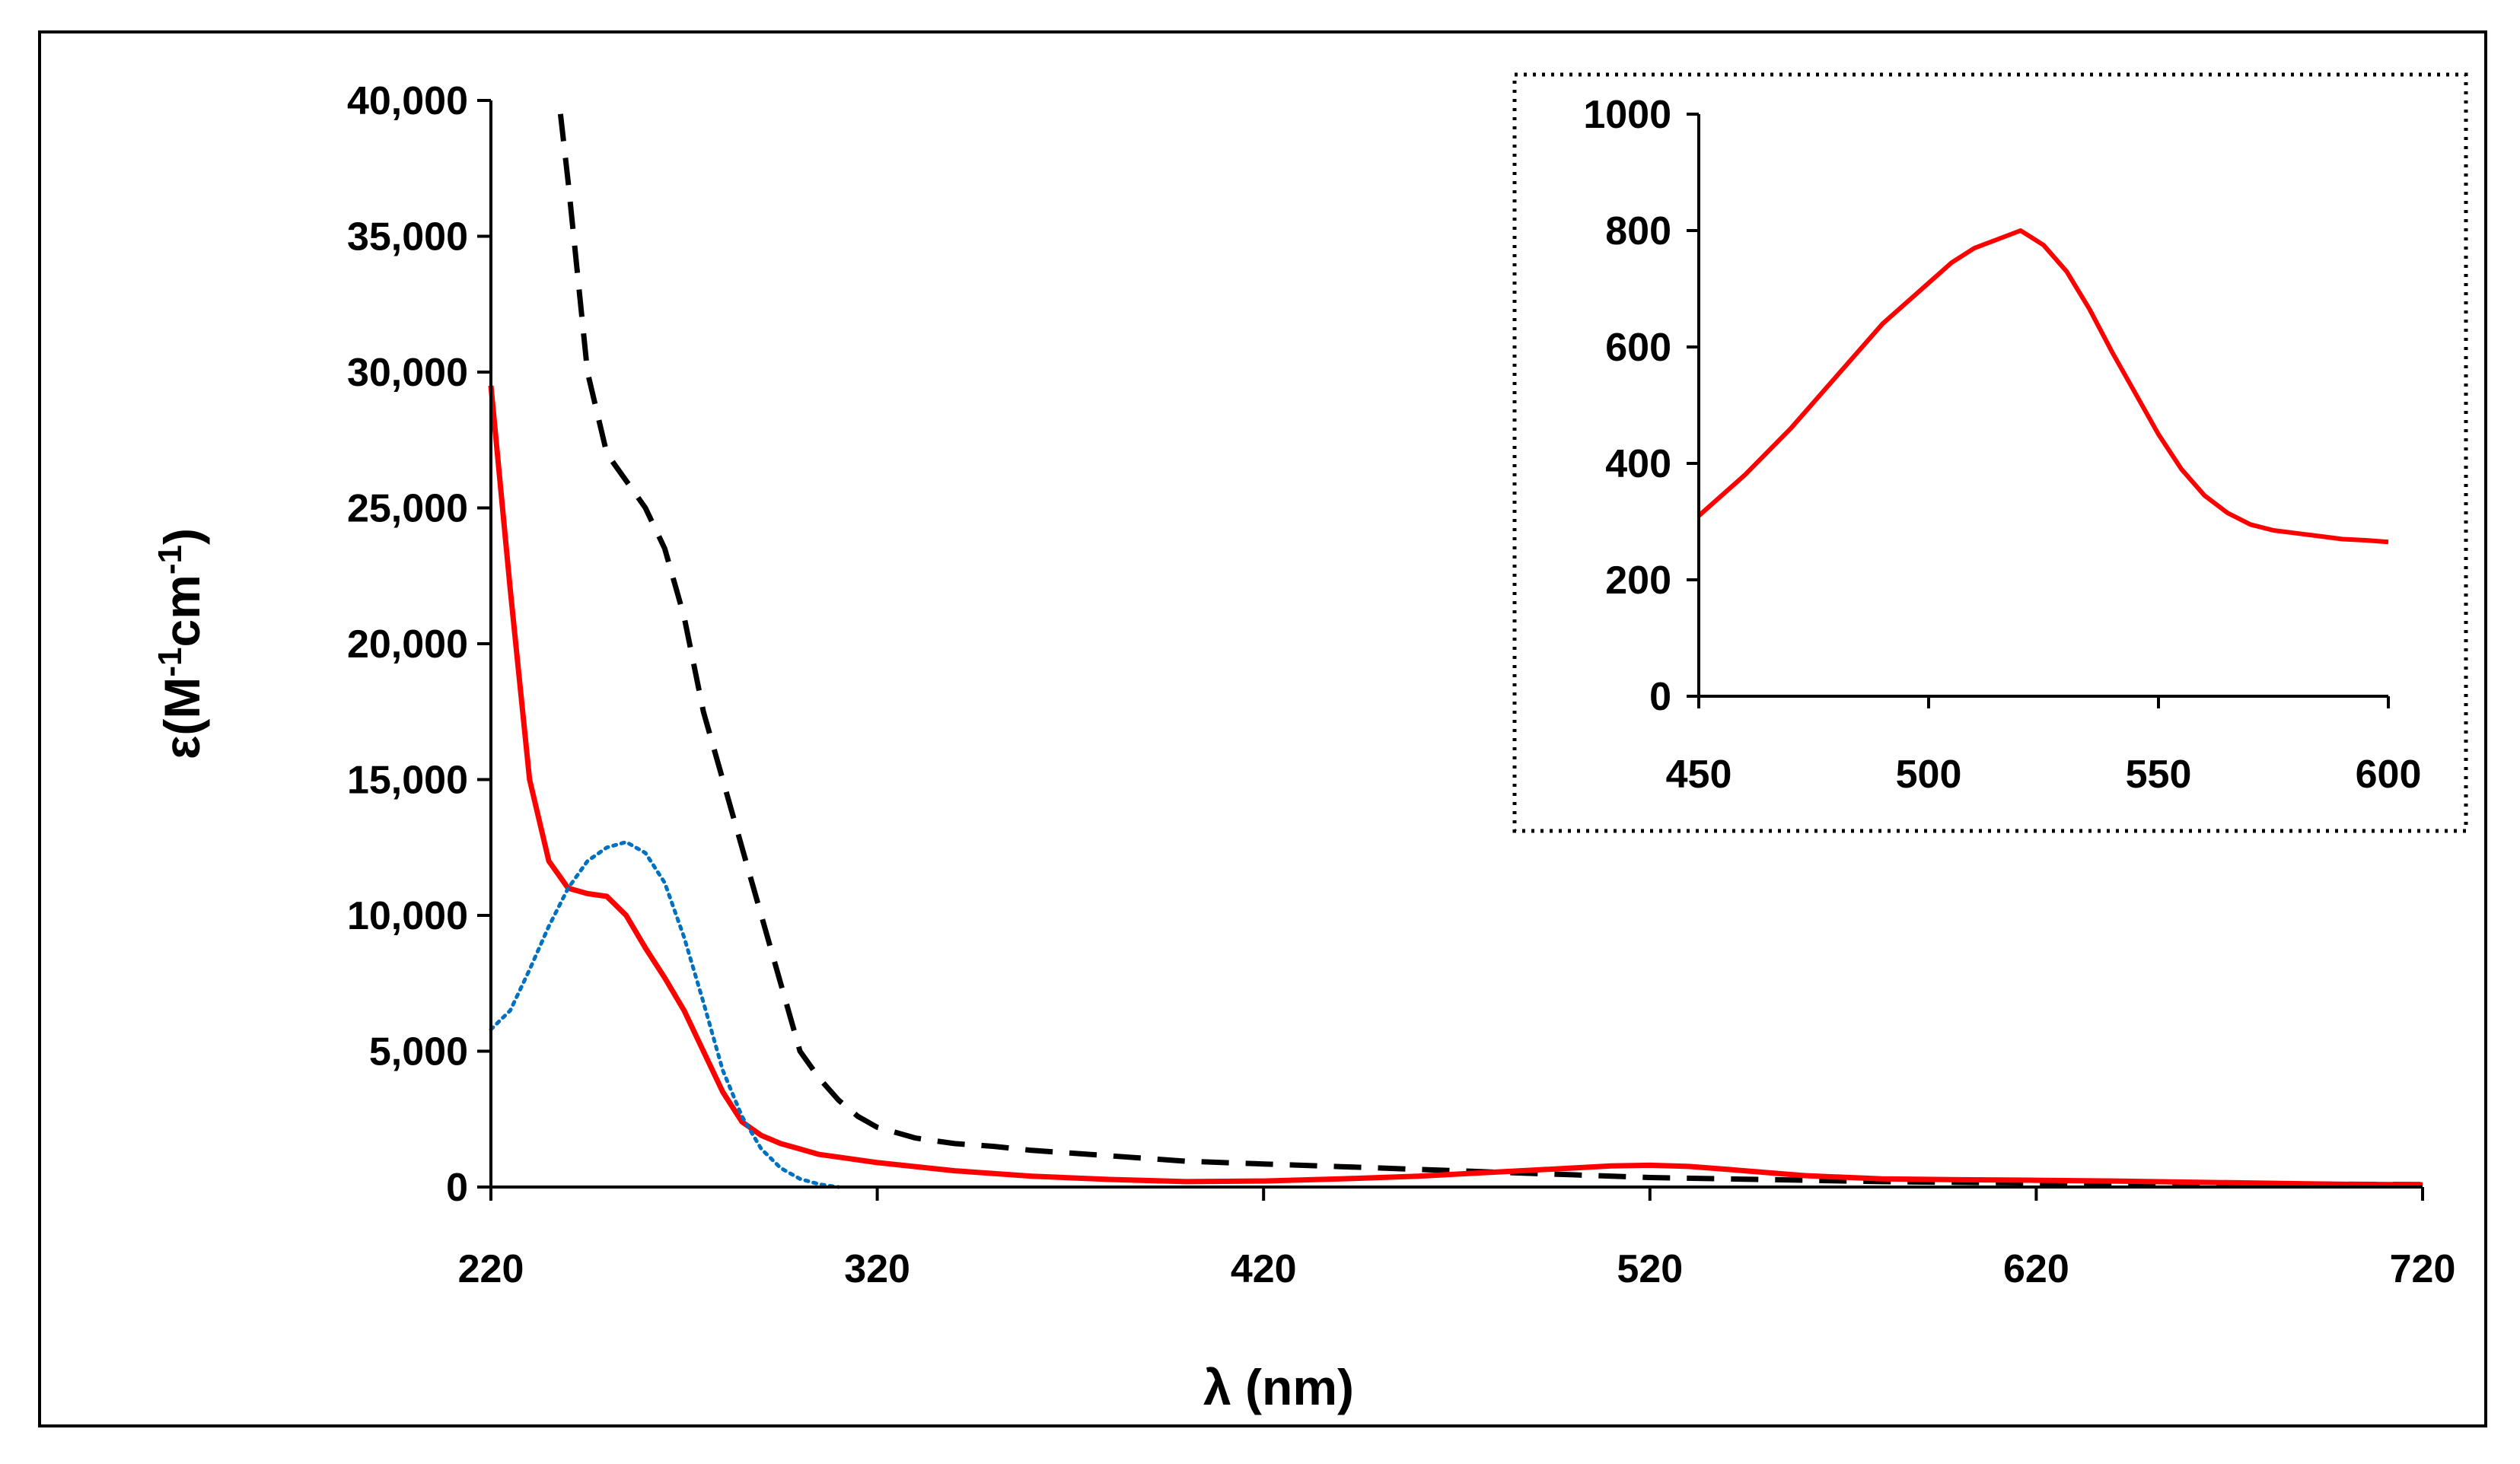 The width and height of the screenshot is (2520, 1464). What do you see at coordinates (1650, 1269) in the screenshot?
I see `main-x-tick-label: 520` at bounding box center [1650, 1269].